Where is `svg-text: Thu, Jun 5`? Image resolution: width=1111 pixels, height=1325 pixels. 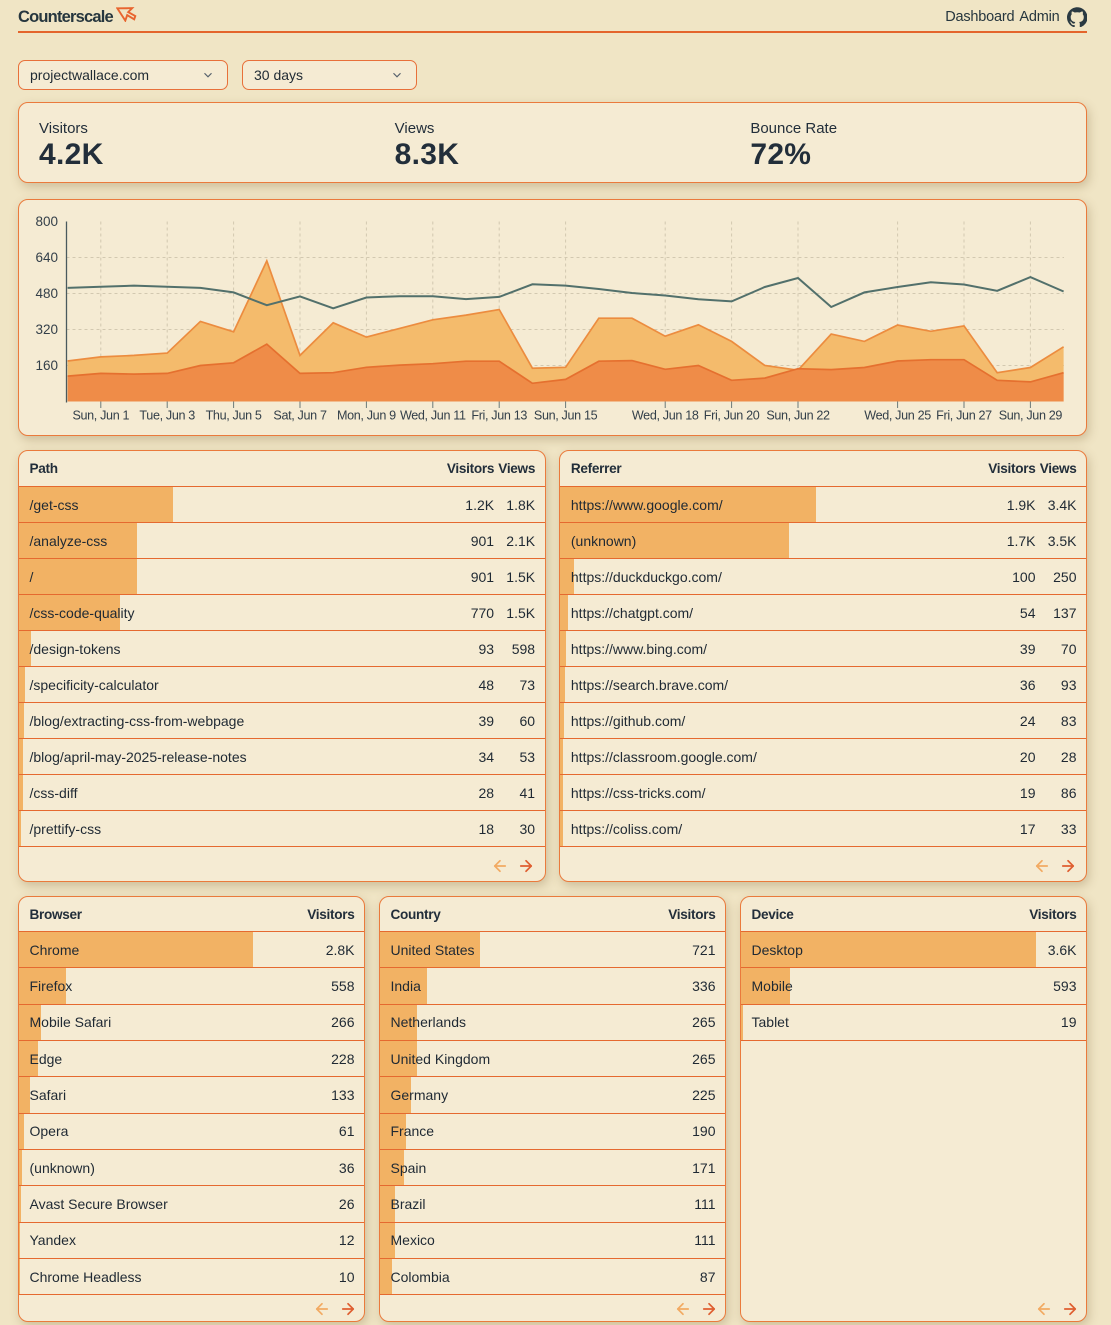 svg-text: Thu, Jun 5 is located at coordinates (234, 416).